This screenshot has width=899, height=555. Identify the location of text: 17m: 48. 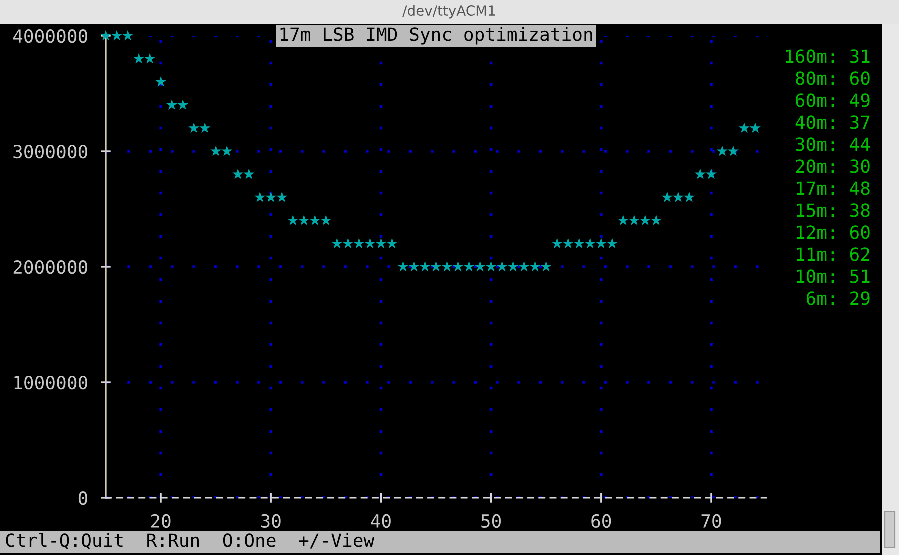
(833, 189).